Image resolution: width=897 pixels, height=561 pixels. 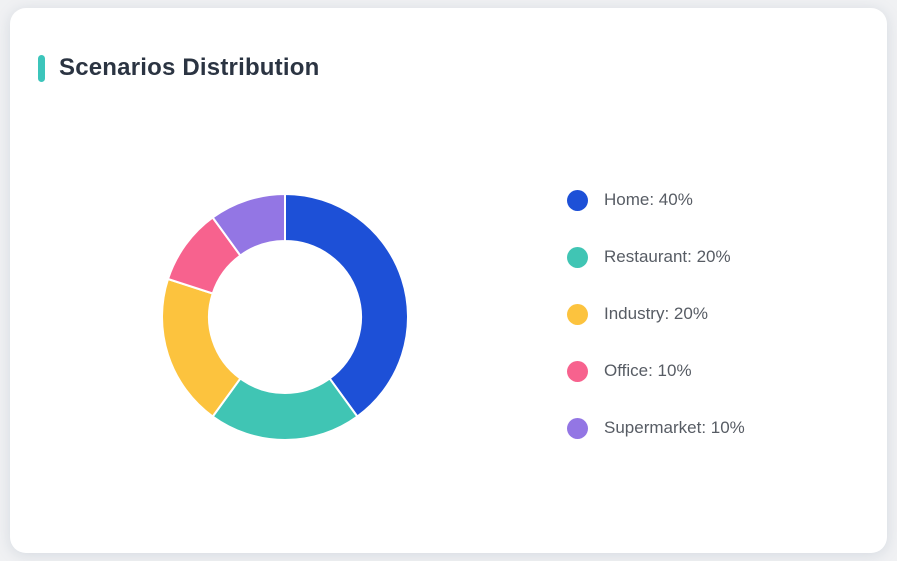 I want to click on legend-dot-office, so click(x=577, y=371).